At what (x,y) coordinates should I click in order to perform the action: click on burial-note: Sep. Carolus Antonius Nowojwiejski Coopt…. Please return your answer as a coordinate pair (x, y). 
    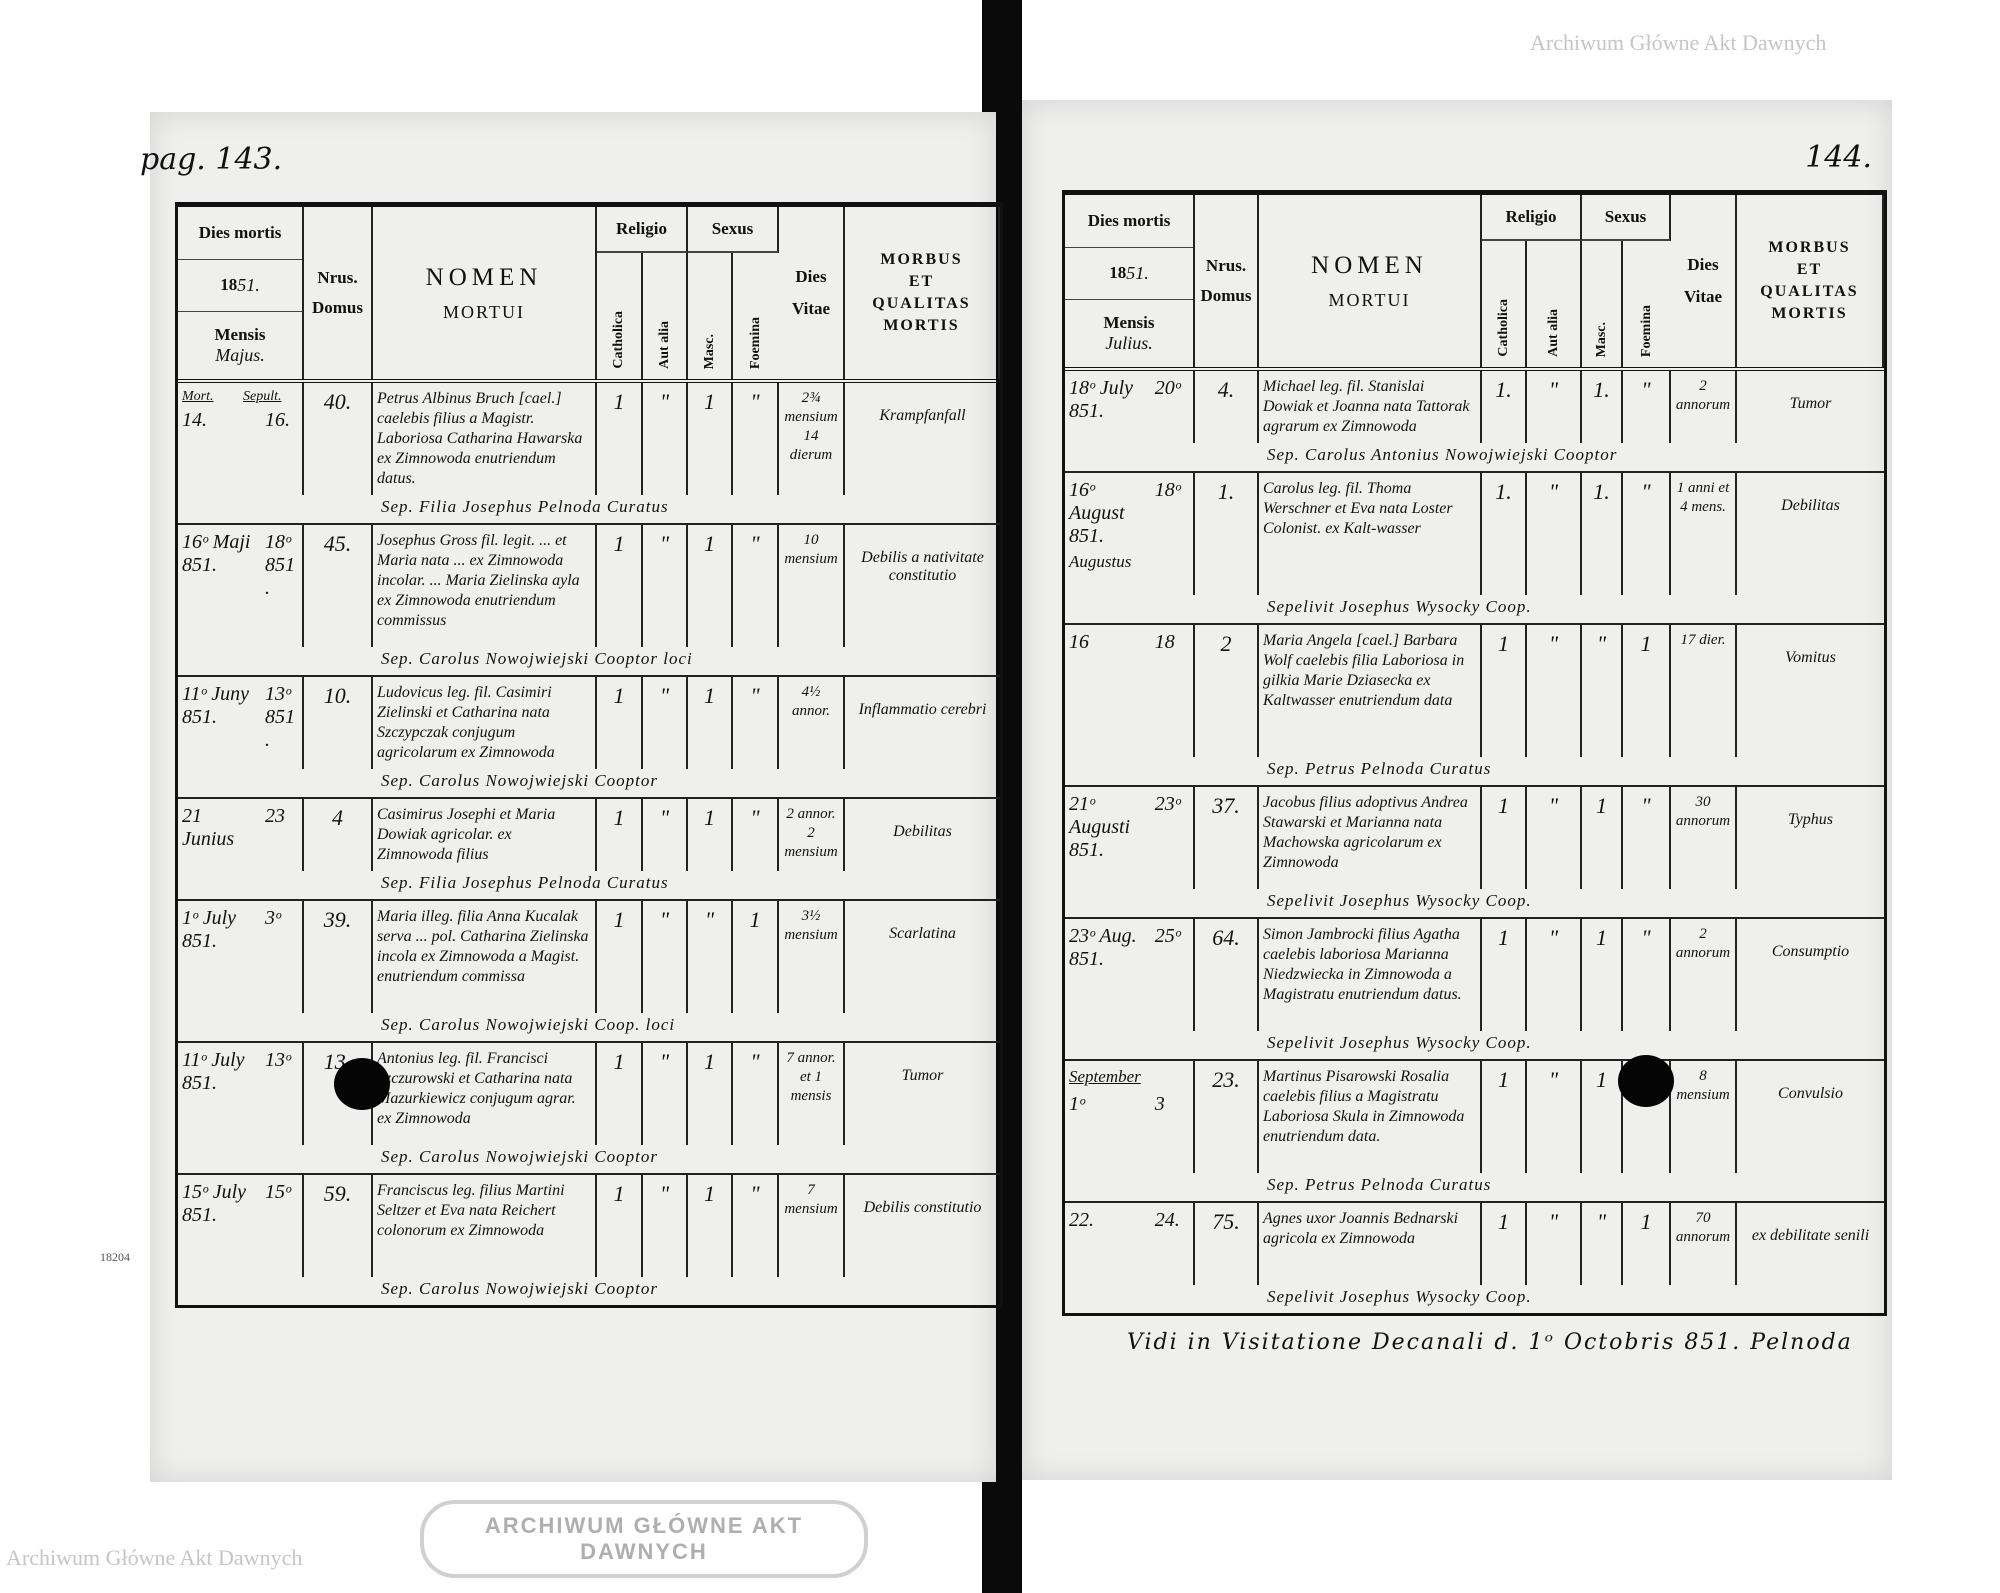
    Looking at the image, I should click on (1442, 454).